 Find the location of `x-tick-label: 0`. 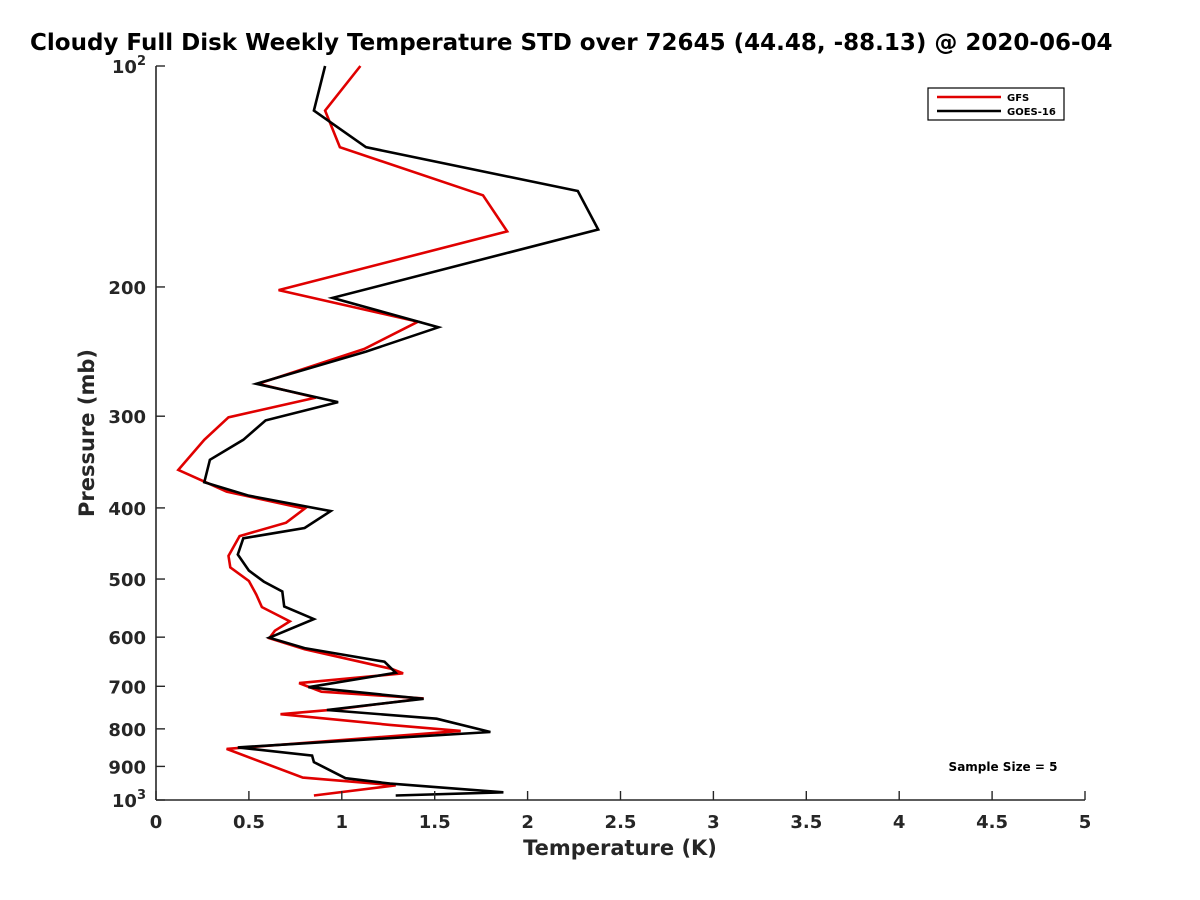

x-tick-label: 0 is located at coordinates (156, 822).